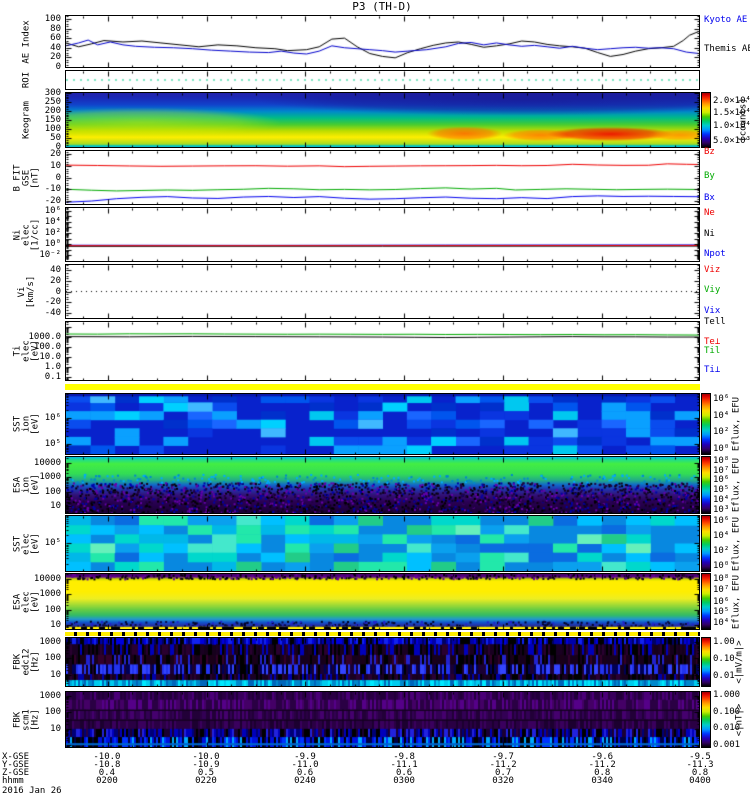 The image size is (750, 800). What do you see at coordinates (739, 662) in the screenshot?
I see `colorbar-caption-fbk_e: <|mV/m|>` at bounding box center [739, 662].